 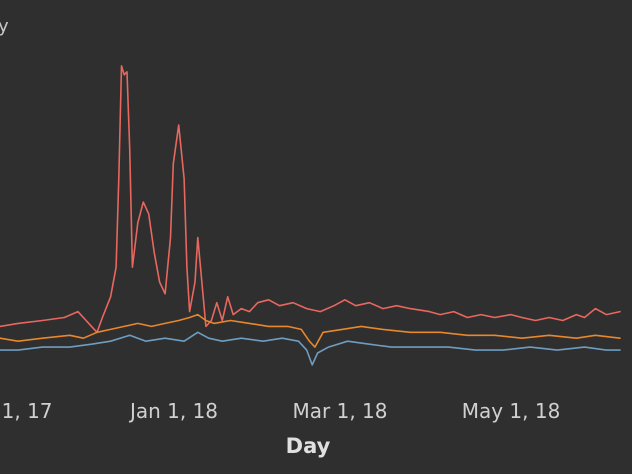 I want to click on series-line-orange, so click(x=310, y=330).